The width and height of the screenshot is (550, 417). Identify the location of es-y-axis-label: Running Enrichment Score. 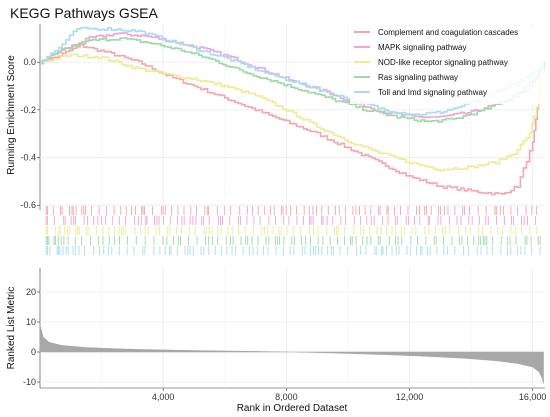
(11, 115).